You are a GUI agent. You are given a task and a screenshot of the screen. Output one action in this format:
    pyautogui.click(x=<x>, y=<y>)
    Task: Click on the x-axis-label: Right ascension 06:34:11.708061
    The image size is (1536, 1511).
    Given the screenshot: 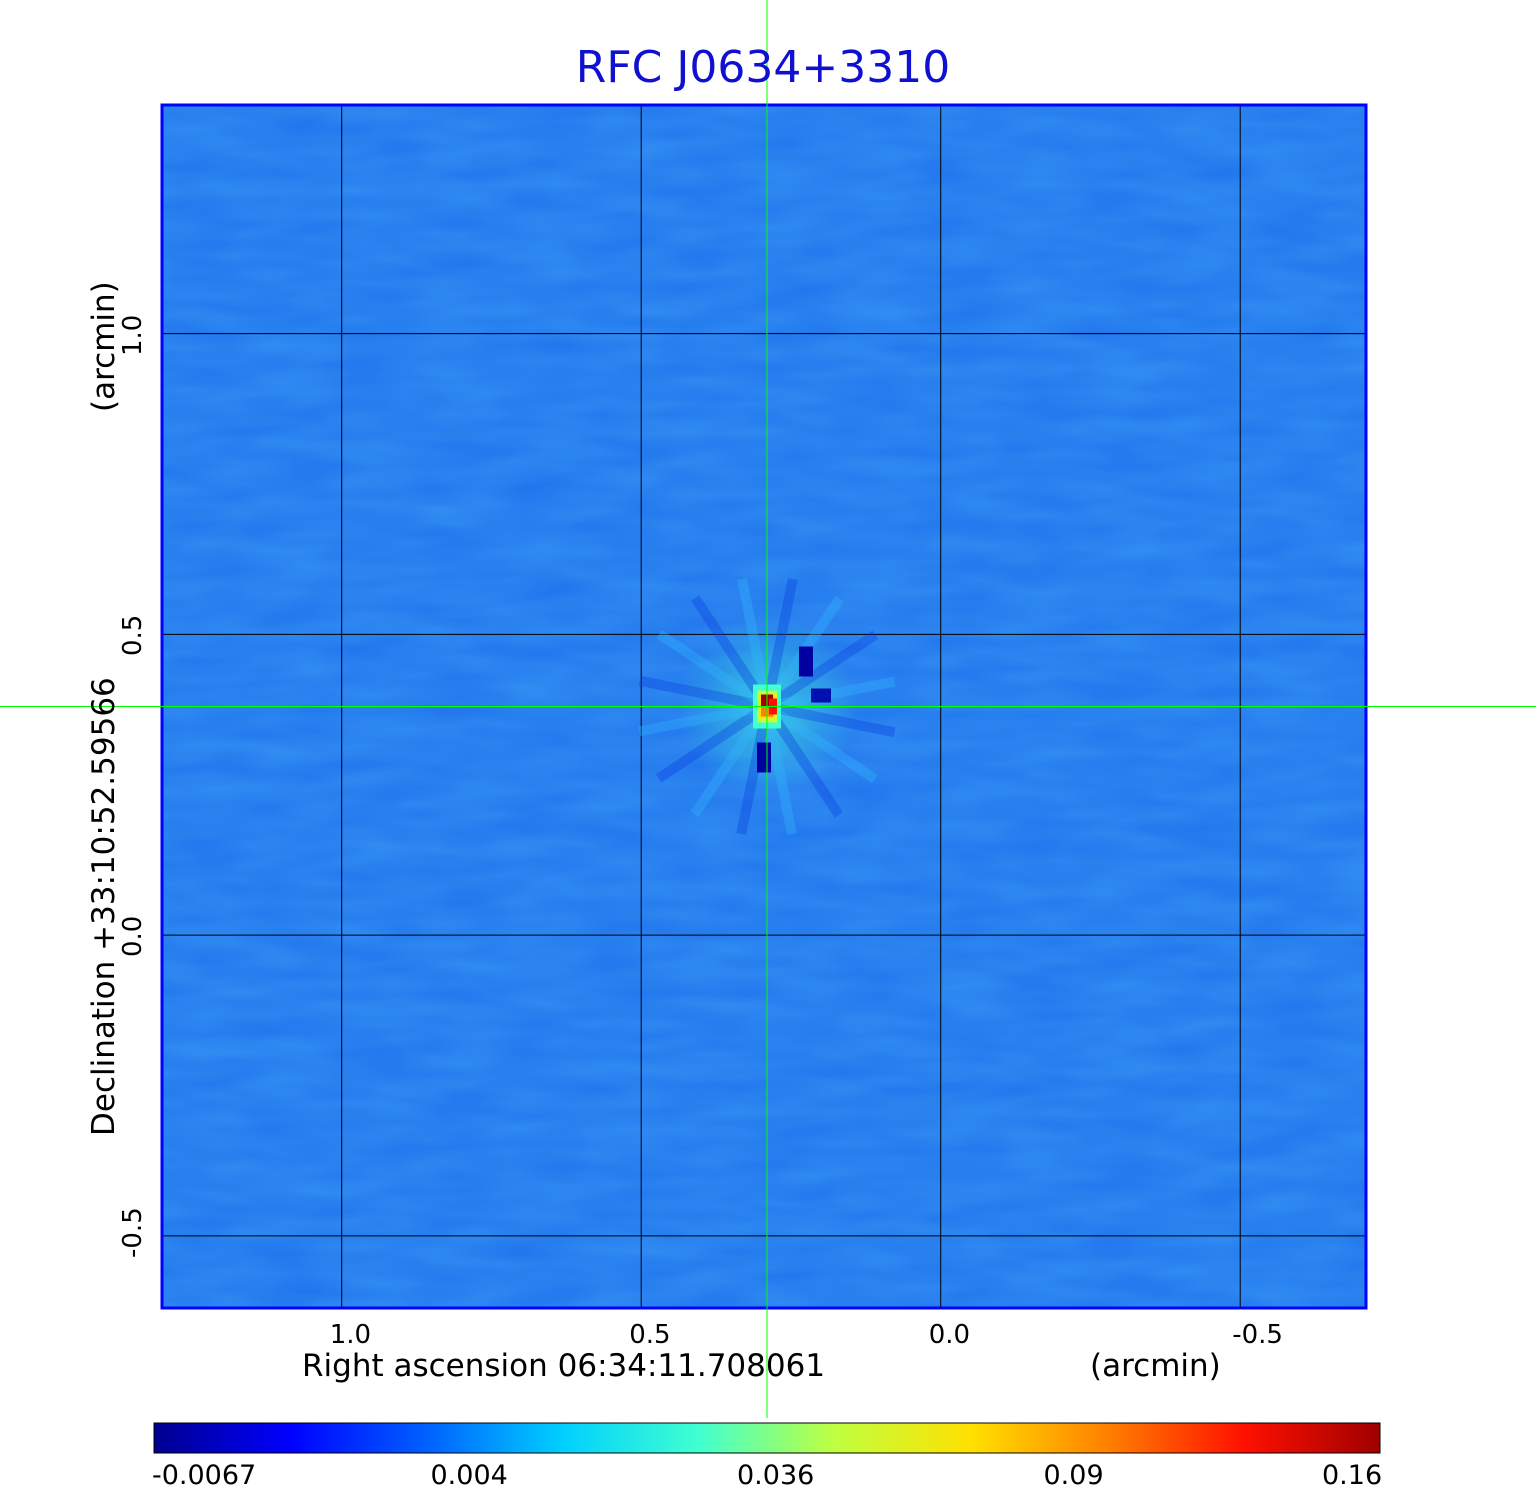 What is the action you would take?
    pyautogui.click(x=564, y=1366)
    